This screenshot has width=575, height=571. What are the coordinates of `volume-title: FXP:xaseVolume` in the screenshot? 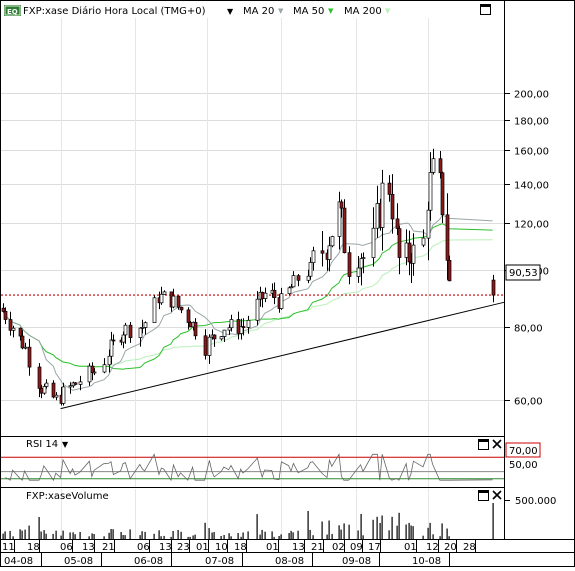 It's located at (67, 496).